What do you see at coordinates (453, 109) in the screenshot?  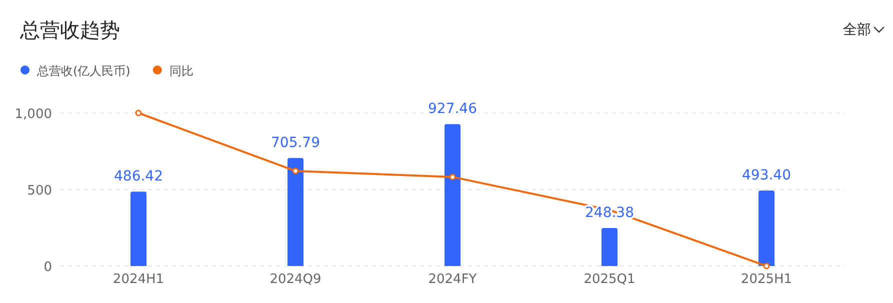 I see `data-label: 927.46` at bounding box center [453, 109].